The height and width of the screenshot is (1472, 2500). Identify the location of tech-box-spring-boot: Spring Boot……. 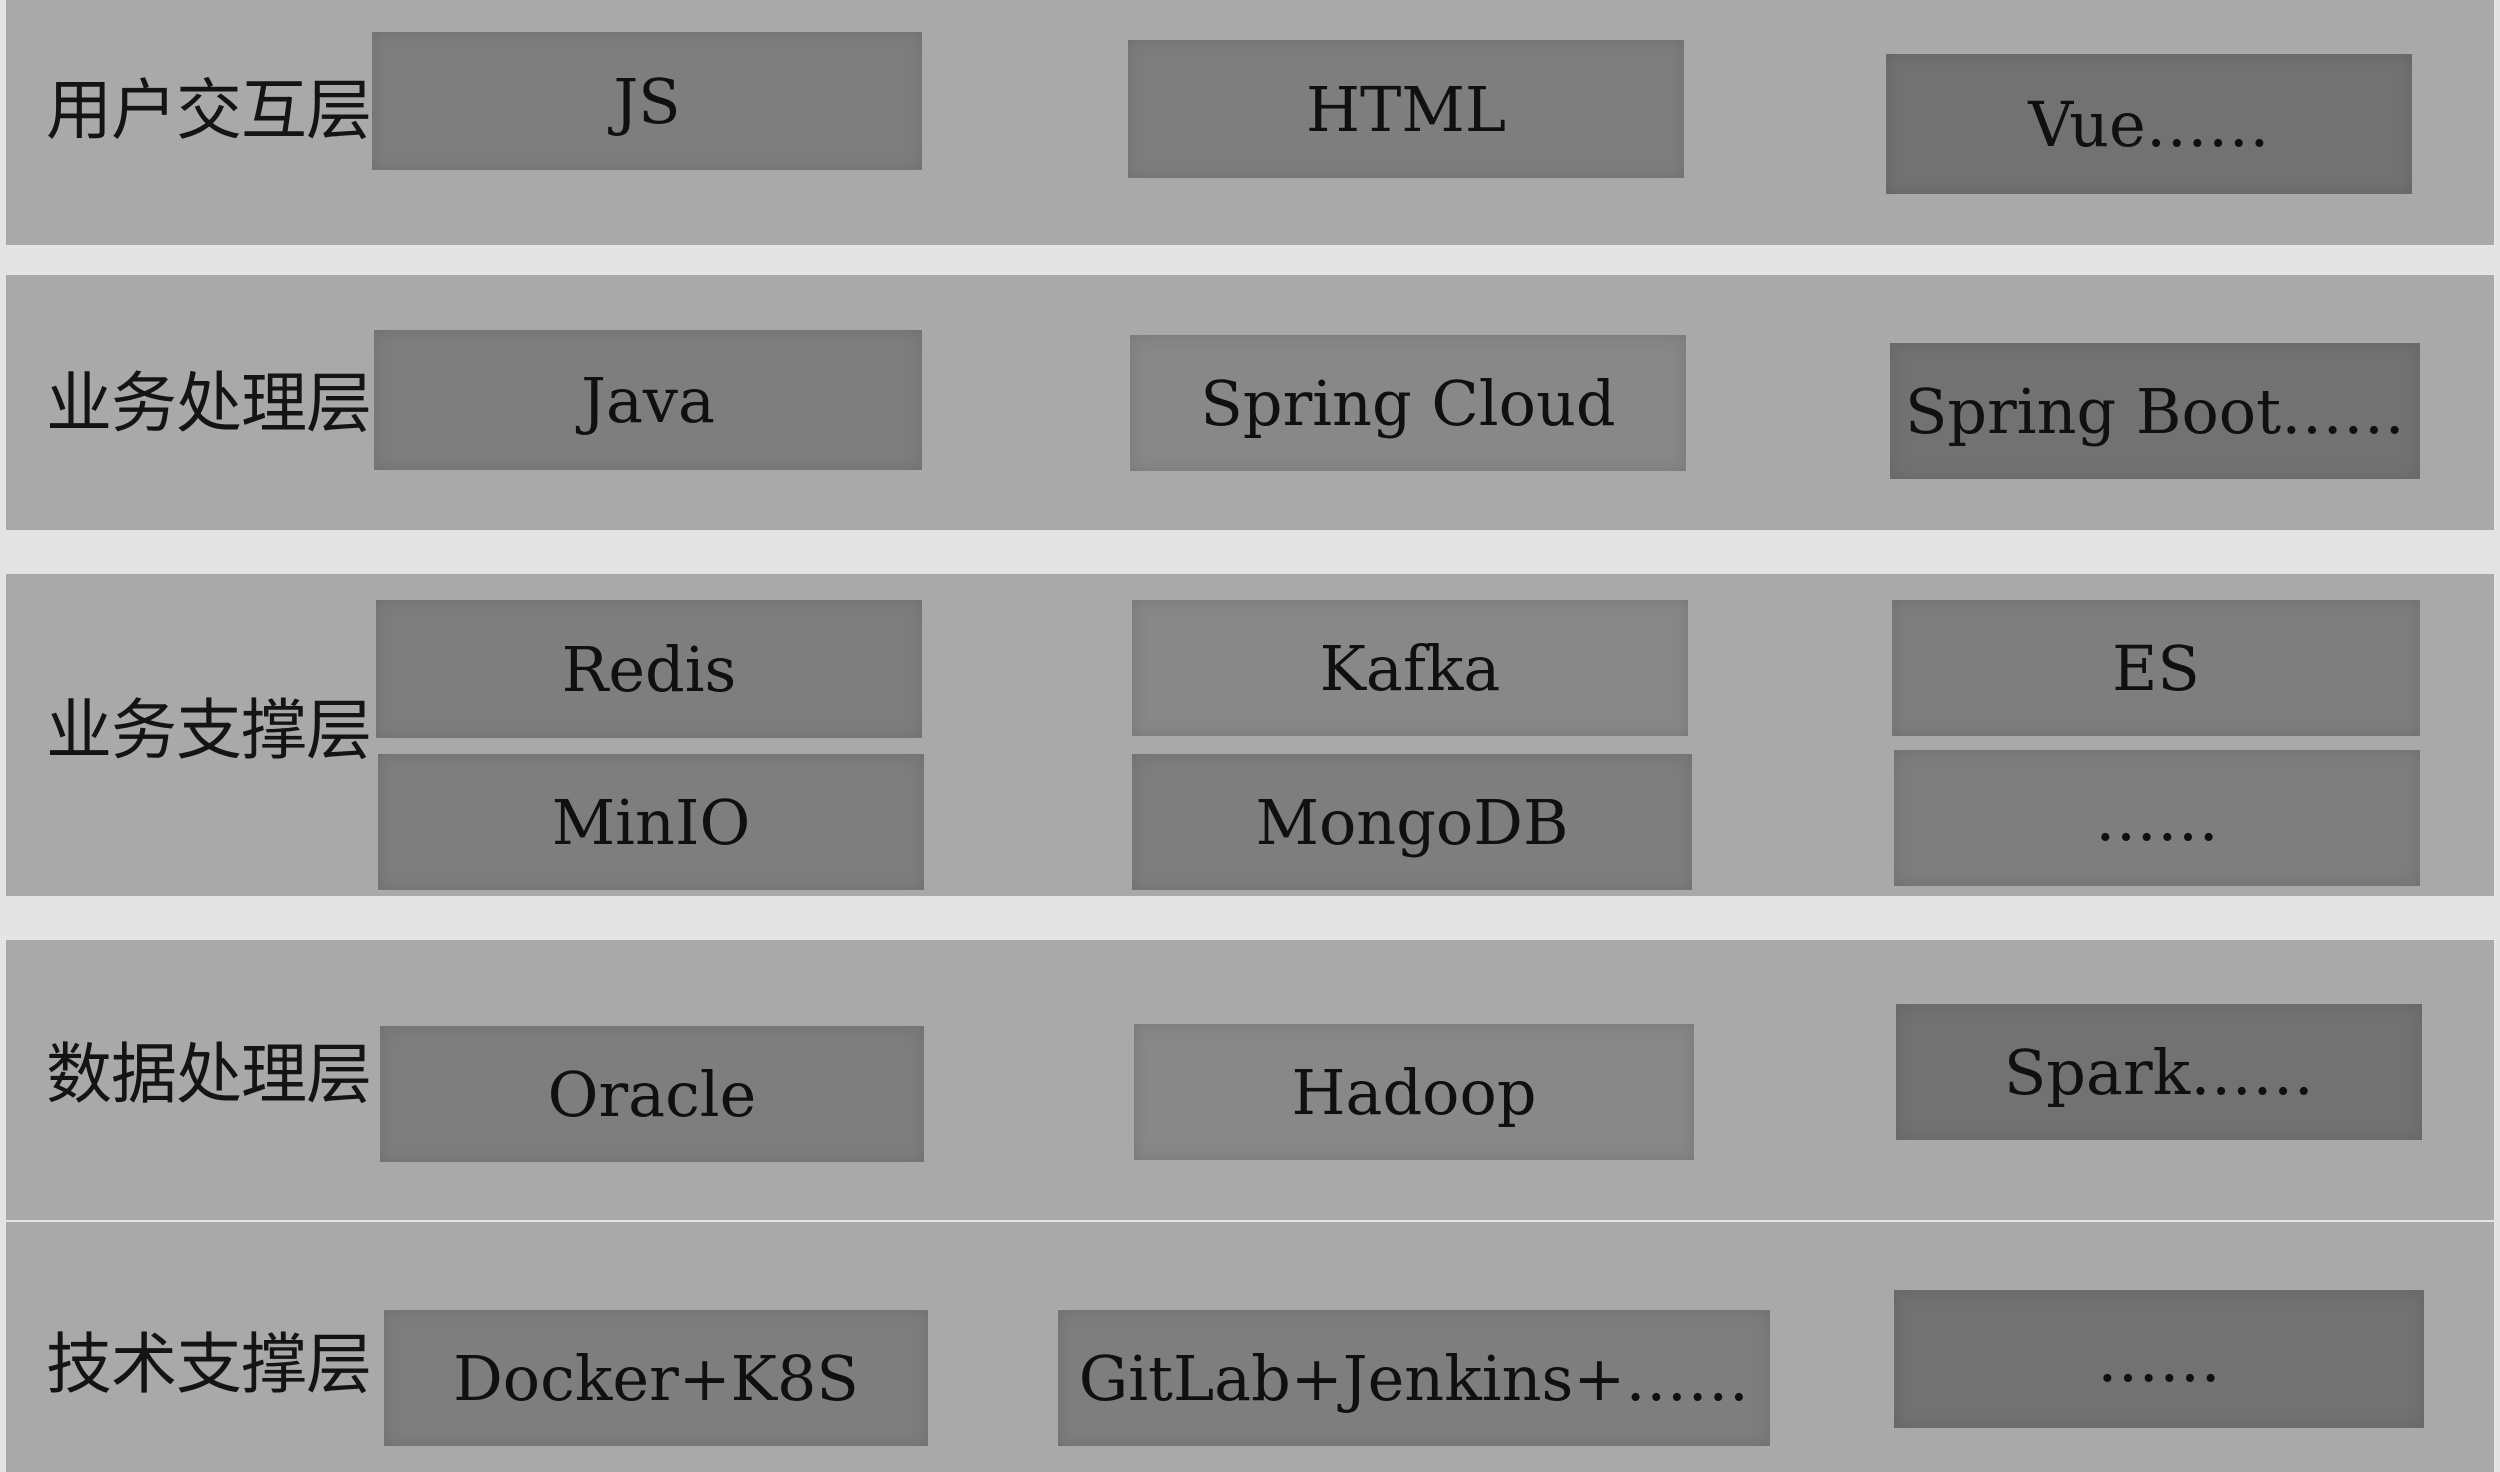
(2155, 411).